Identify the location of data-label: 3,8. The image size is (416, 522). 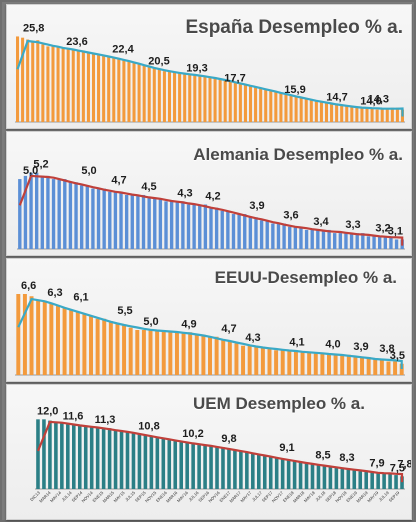
(386, 349).